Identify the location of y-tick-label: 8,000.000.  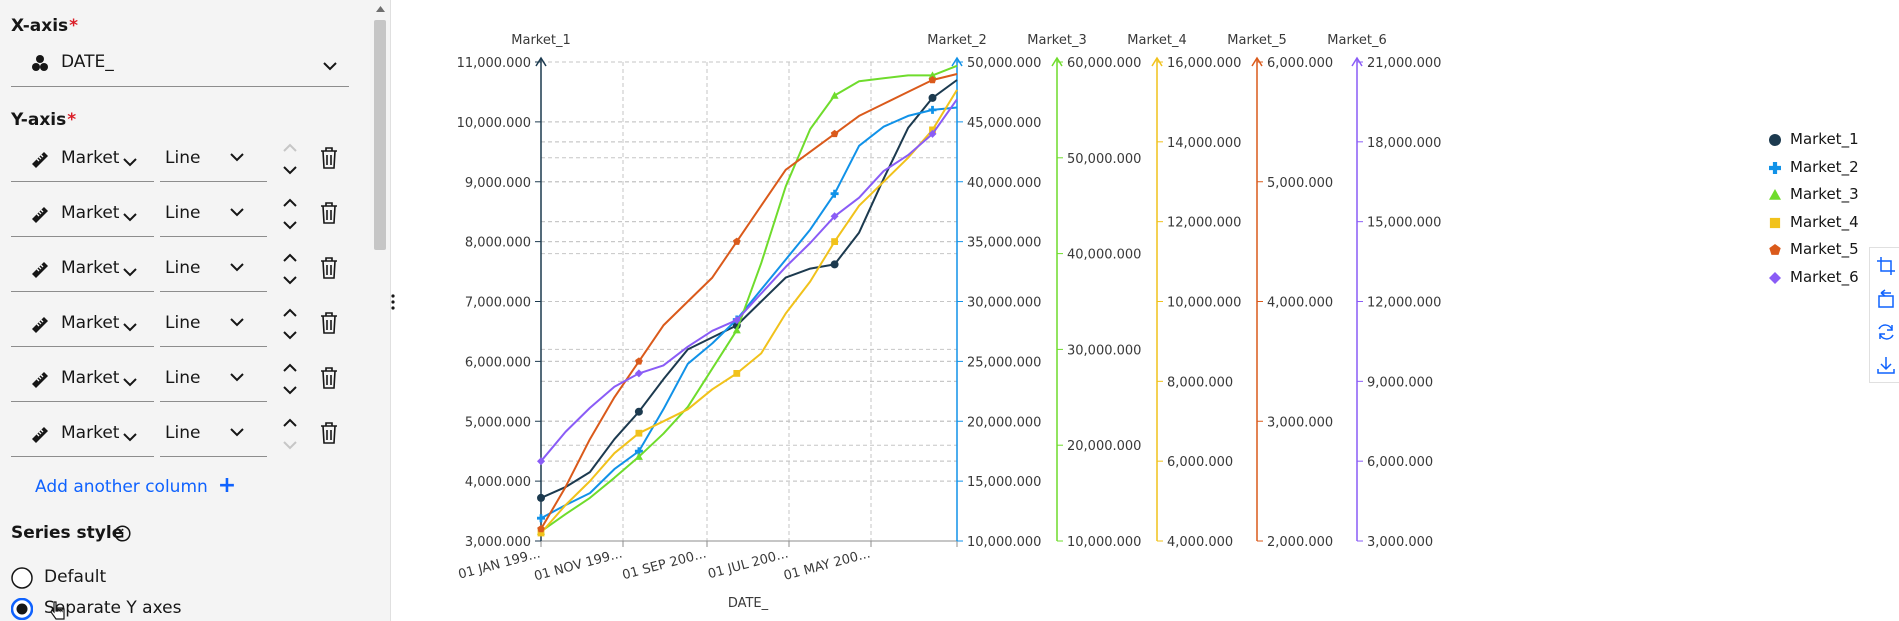
(498, 243).